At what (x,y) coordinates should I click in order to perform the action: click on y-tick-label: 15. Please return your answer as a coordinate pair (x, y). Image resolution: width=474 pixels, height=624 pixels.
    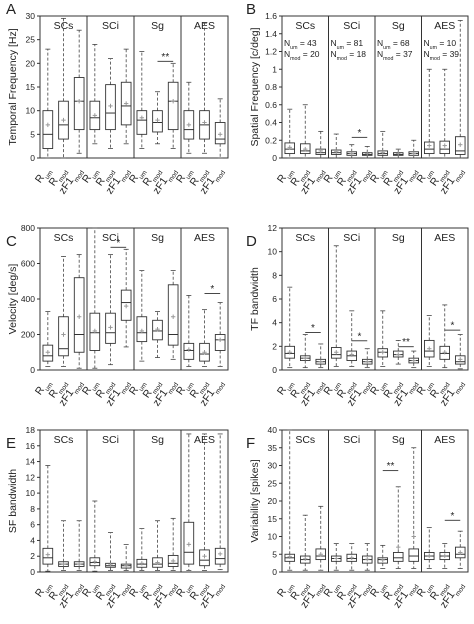
    Looking at the image, I should click on (31, 87).